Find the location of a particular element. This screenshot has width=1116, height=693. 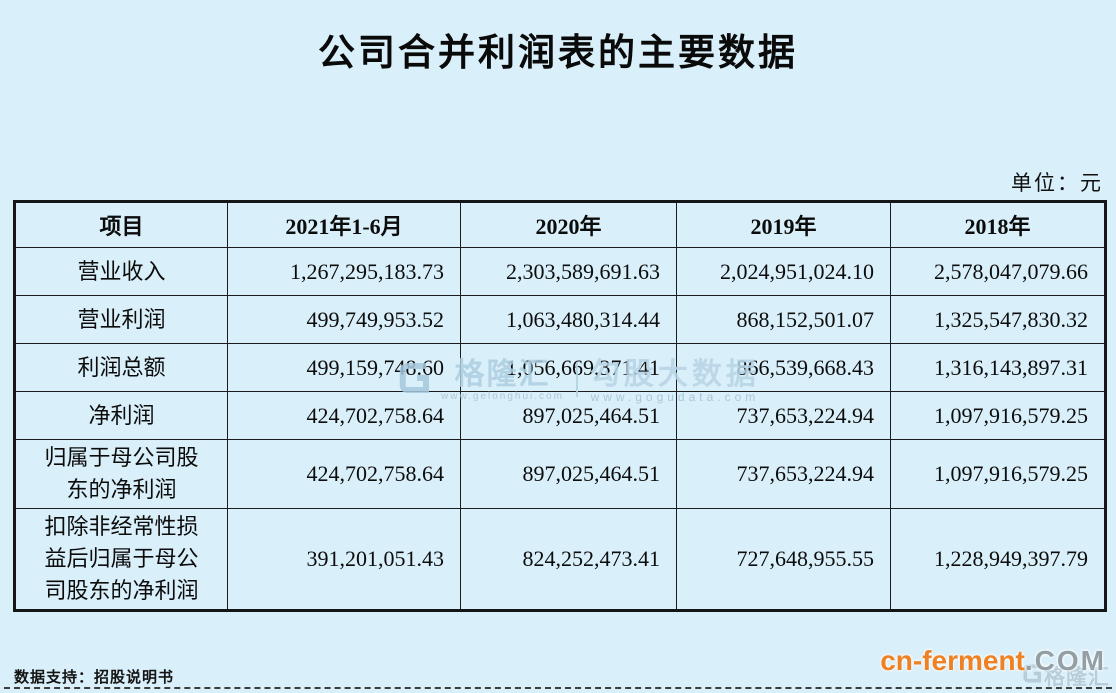

table-header-row: 项目 2021年1-6月 2020年 2019年 2018年 is located at coordinates (560, 224).